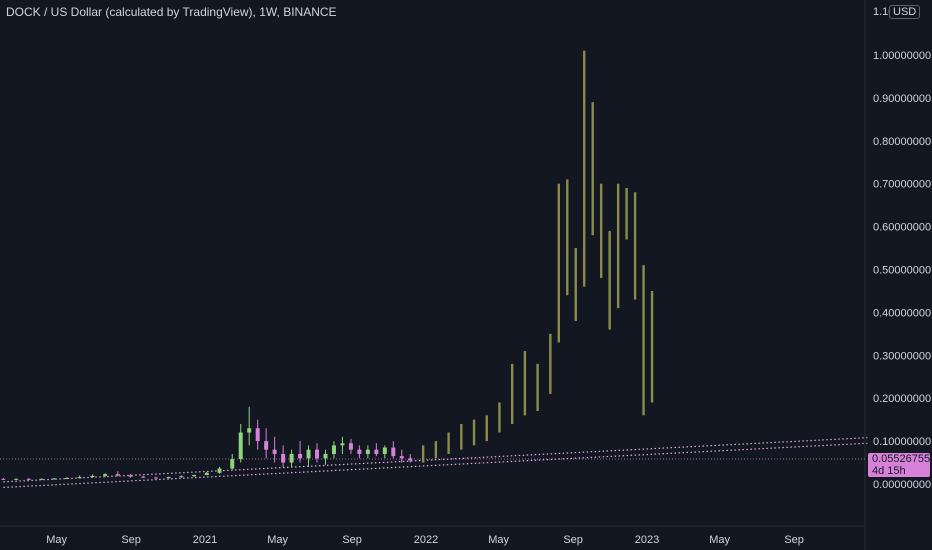 Image resolution: width=932 pixels, height=550 pixels. I want to click on last-price-tag: 0.05526755 4d 15h, so click(899, 465).